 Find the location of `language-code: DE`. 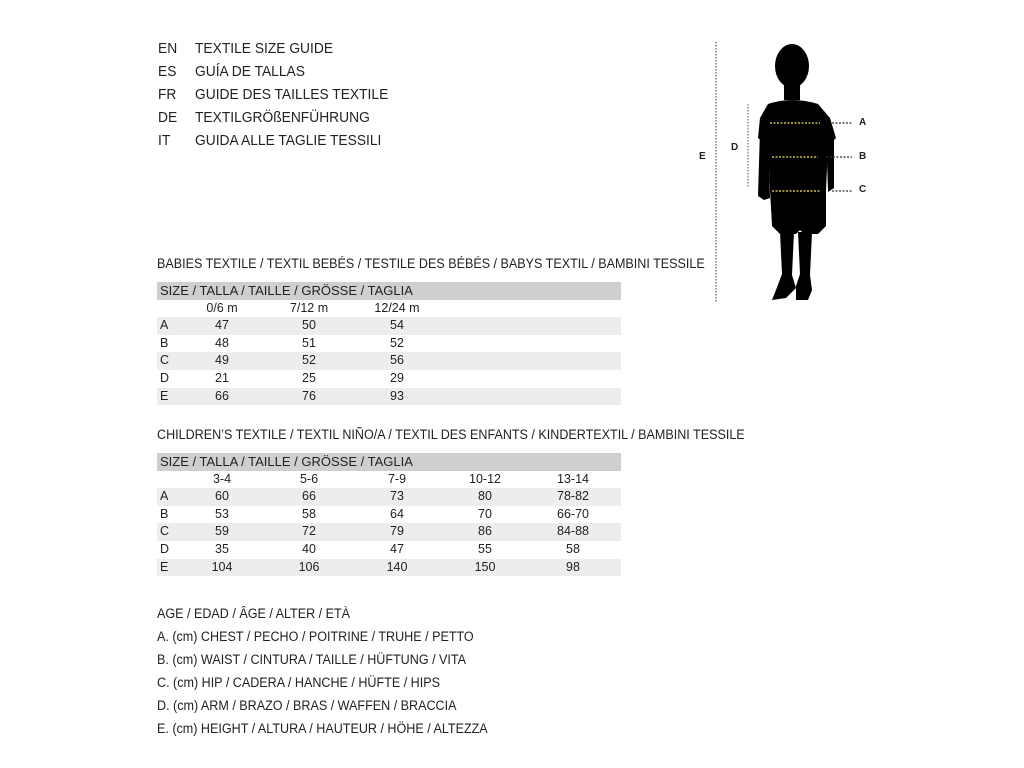

language-code: DE is located at coordinates (168, 117).